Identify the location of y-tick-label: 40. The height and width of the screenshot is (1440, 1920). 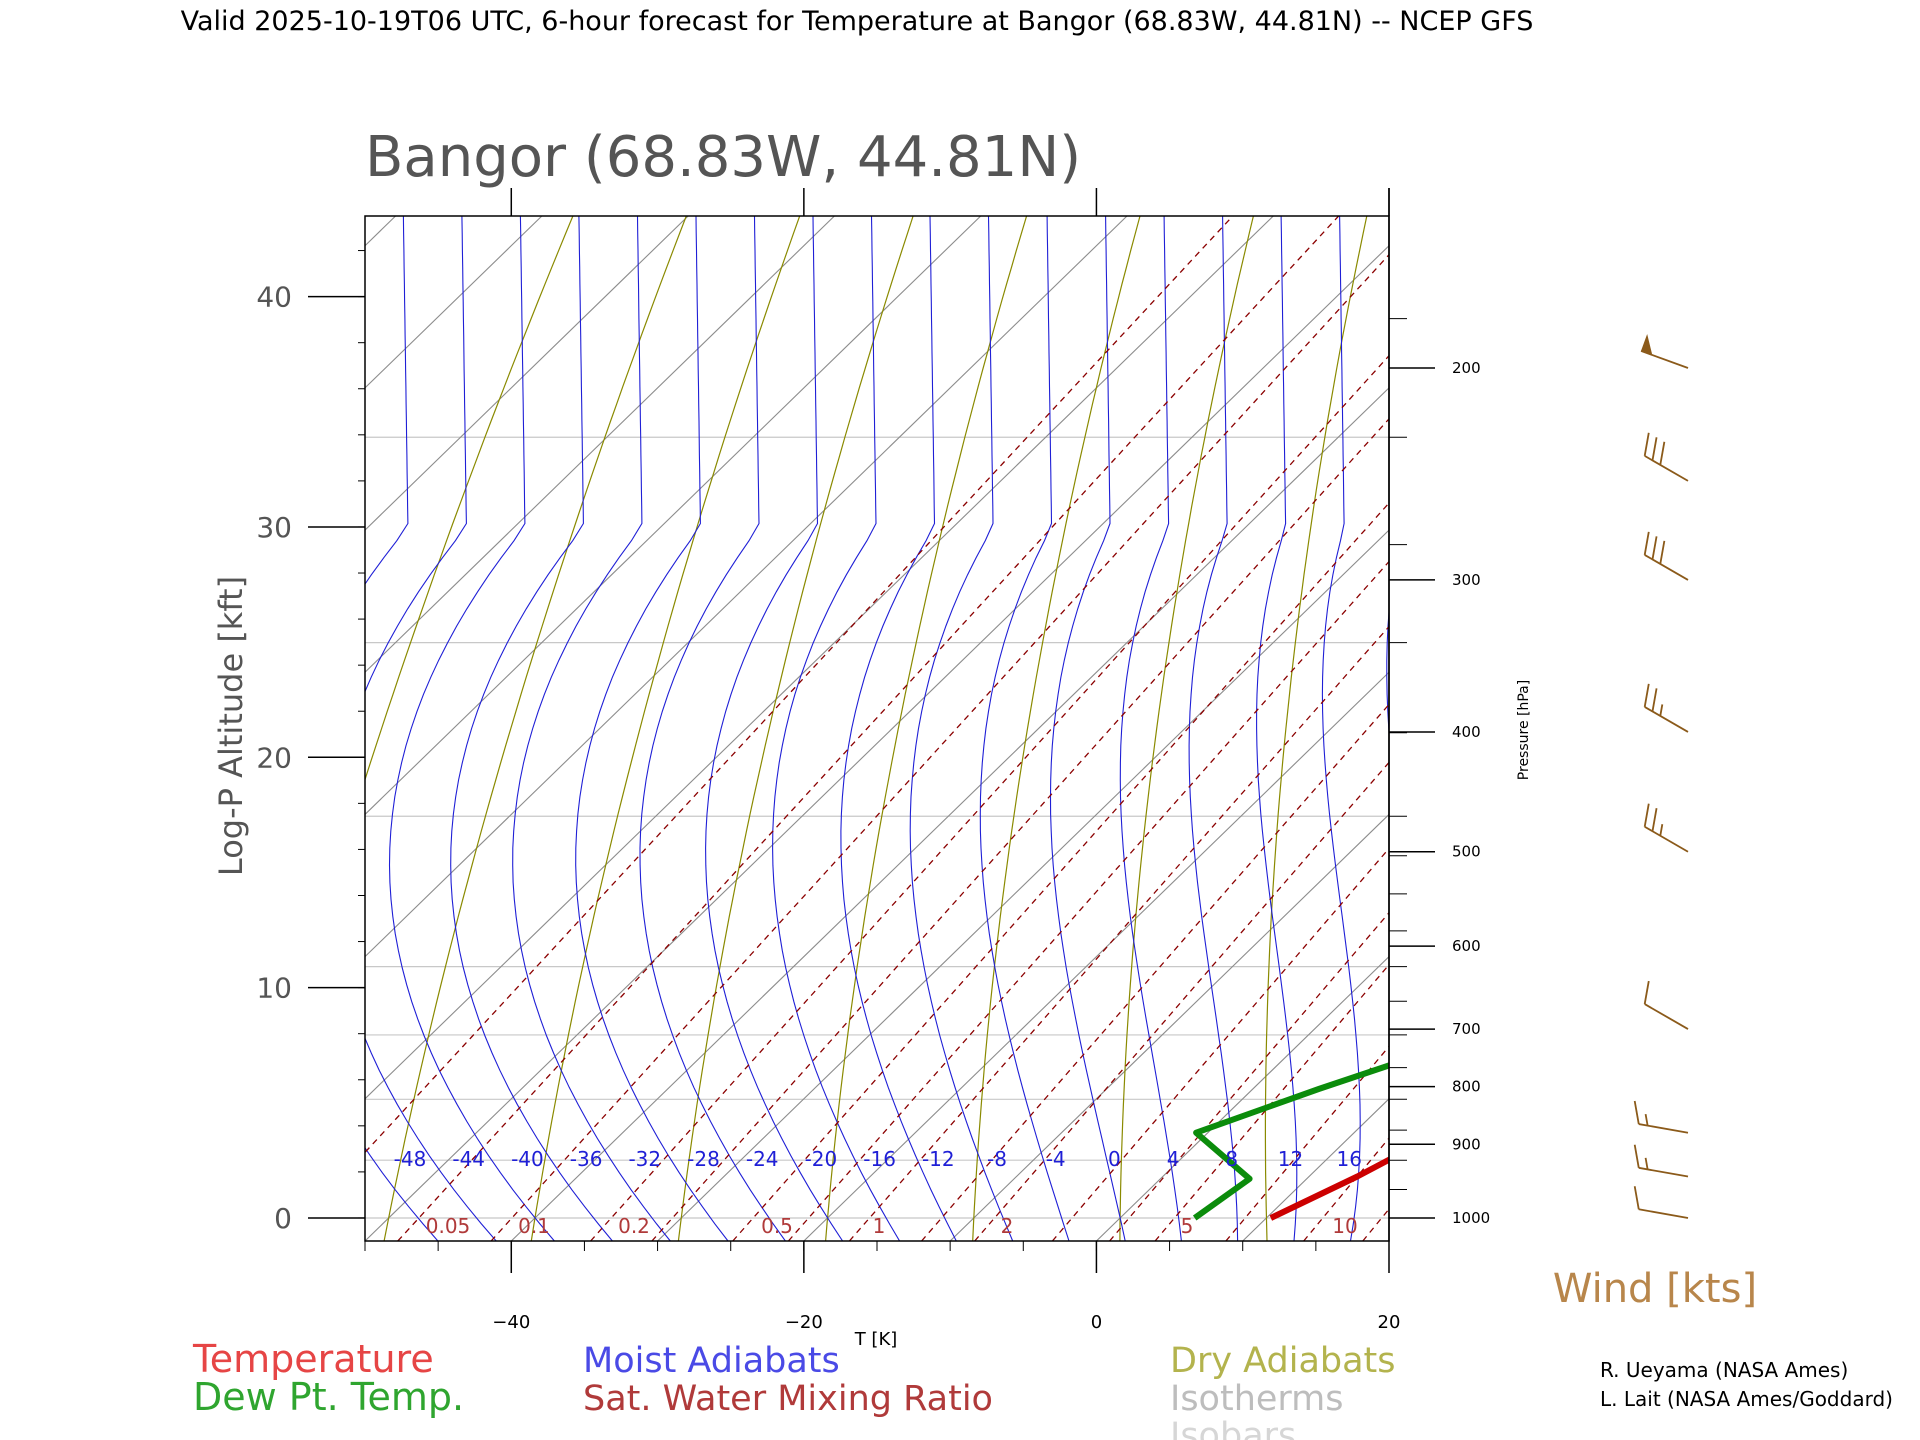
(274, 297).